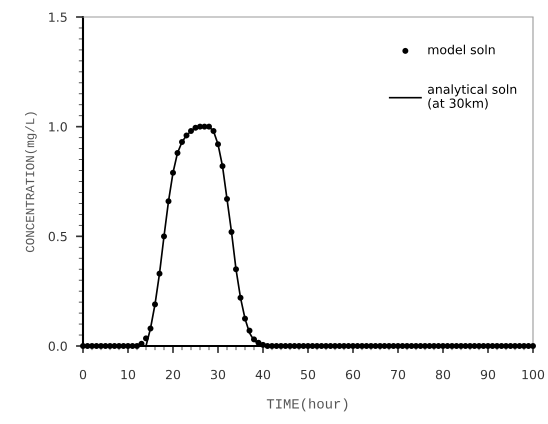  I want to click on legend-label: analytical soln (at 30km), so click(472, 97).